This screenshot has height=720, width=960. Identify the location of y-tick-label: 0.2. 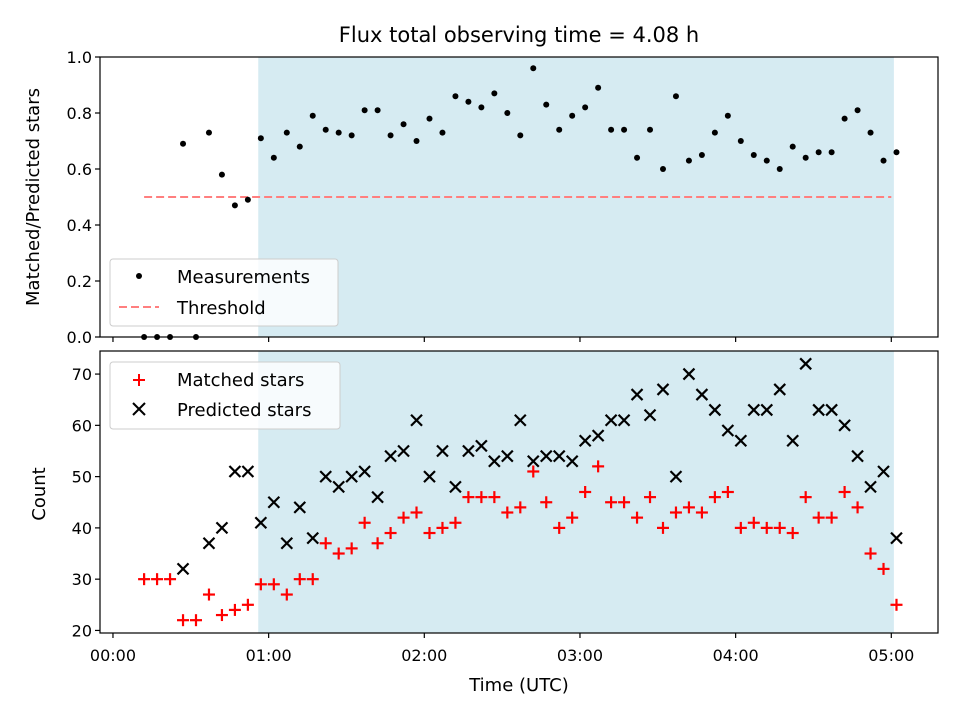
(79, 281).